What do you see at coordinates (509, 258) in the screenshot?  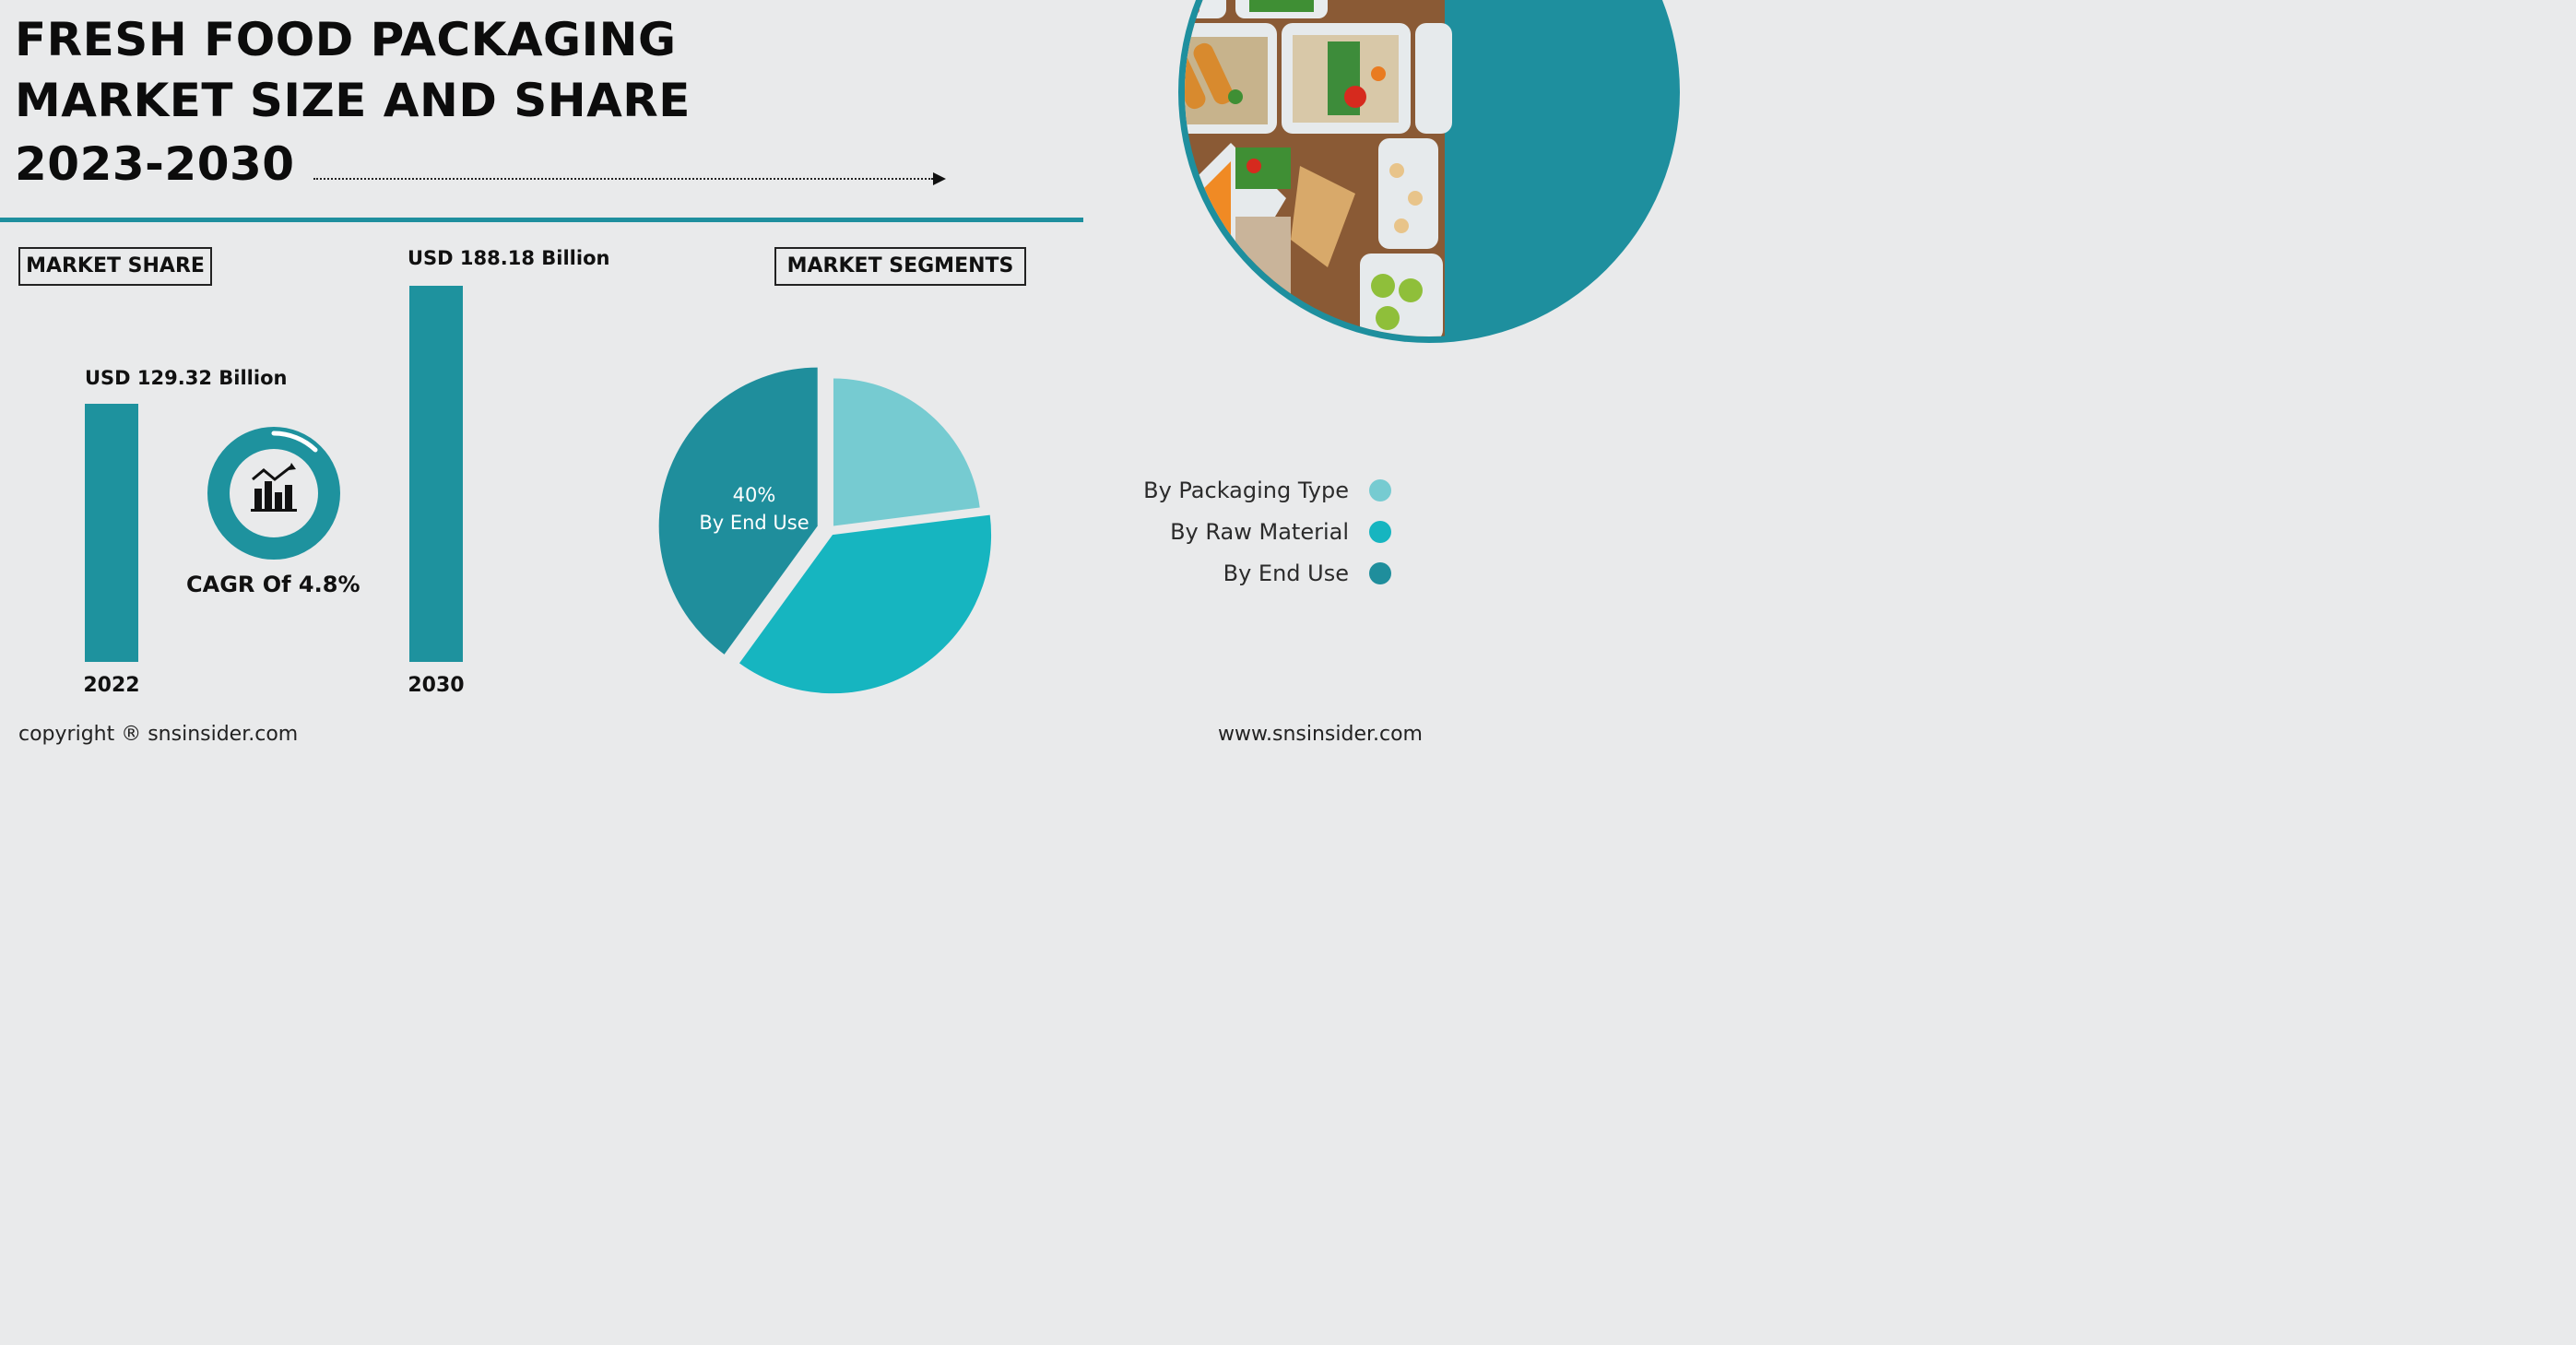 I see `bar-value-label-2030: USD 188.18 Billion` at bounding box center [509, 258].